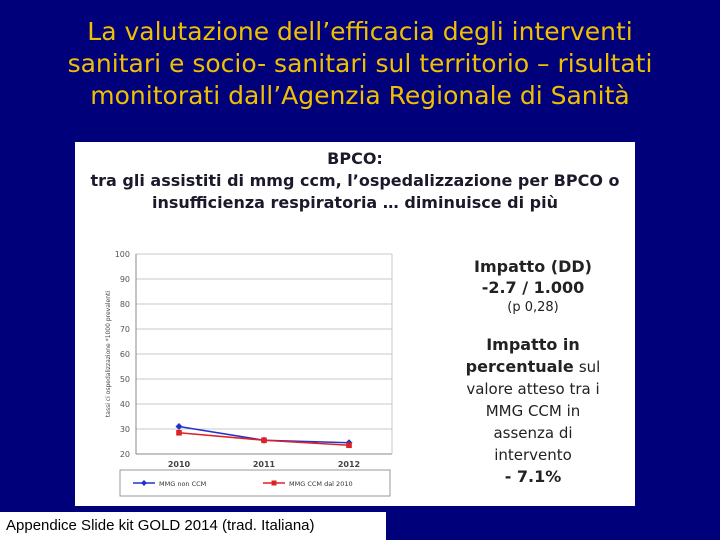  Describe the element at coordinates (533, 287) in the screenshot. I see `impact-value: -2.7 / 1.000` at that location.